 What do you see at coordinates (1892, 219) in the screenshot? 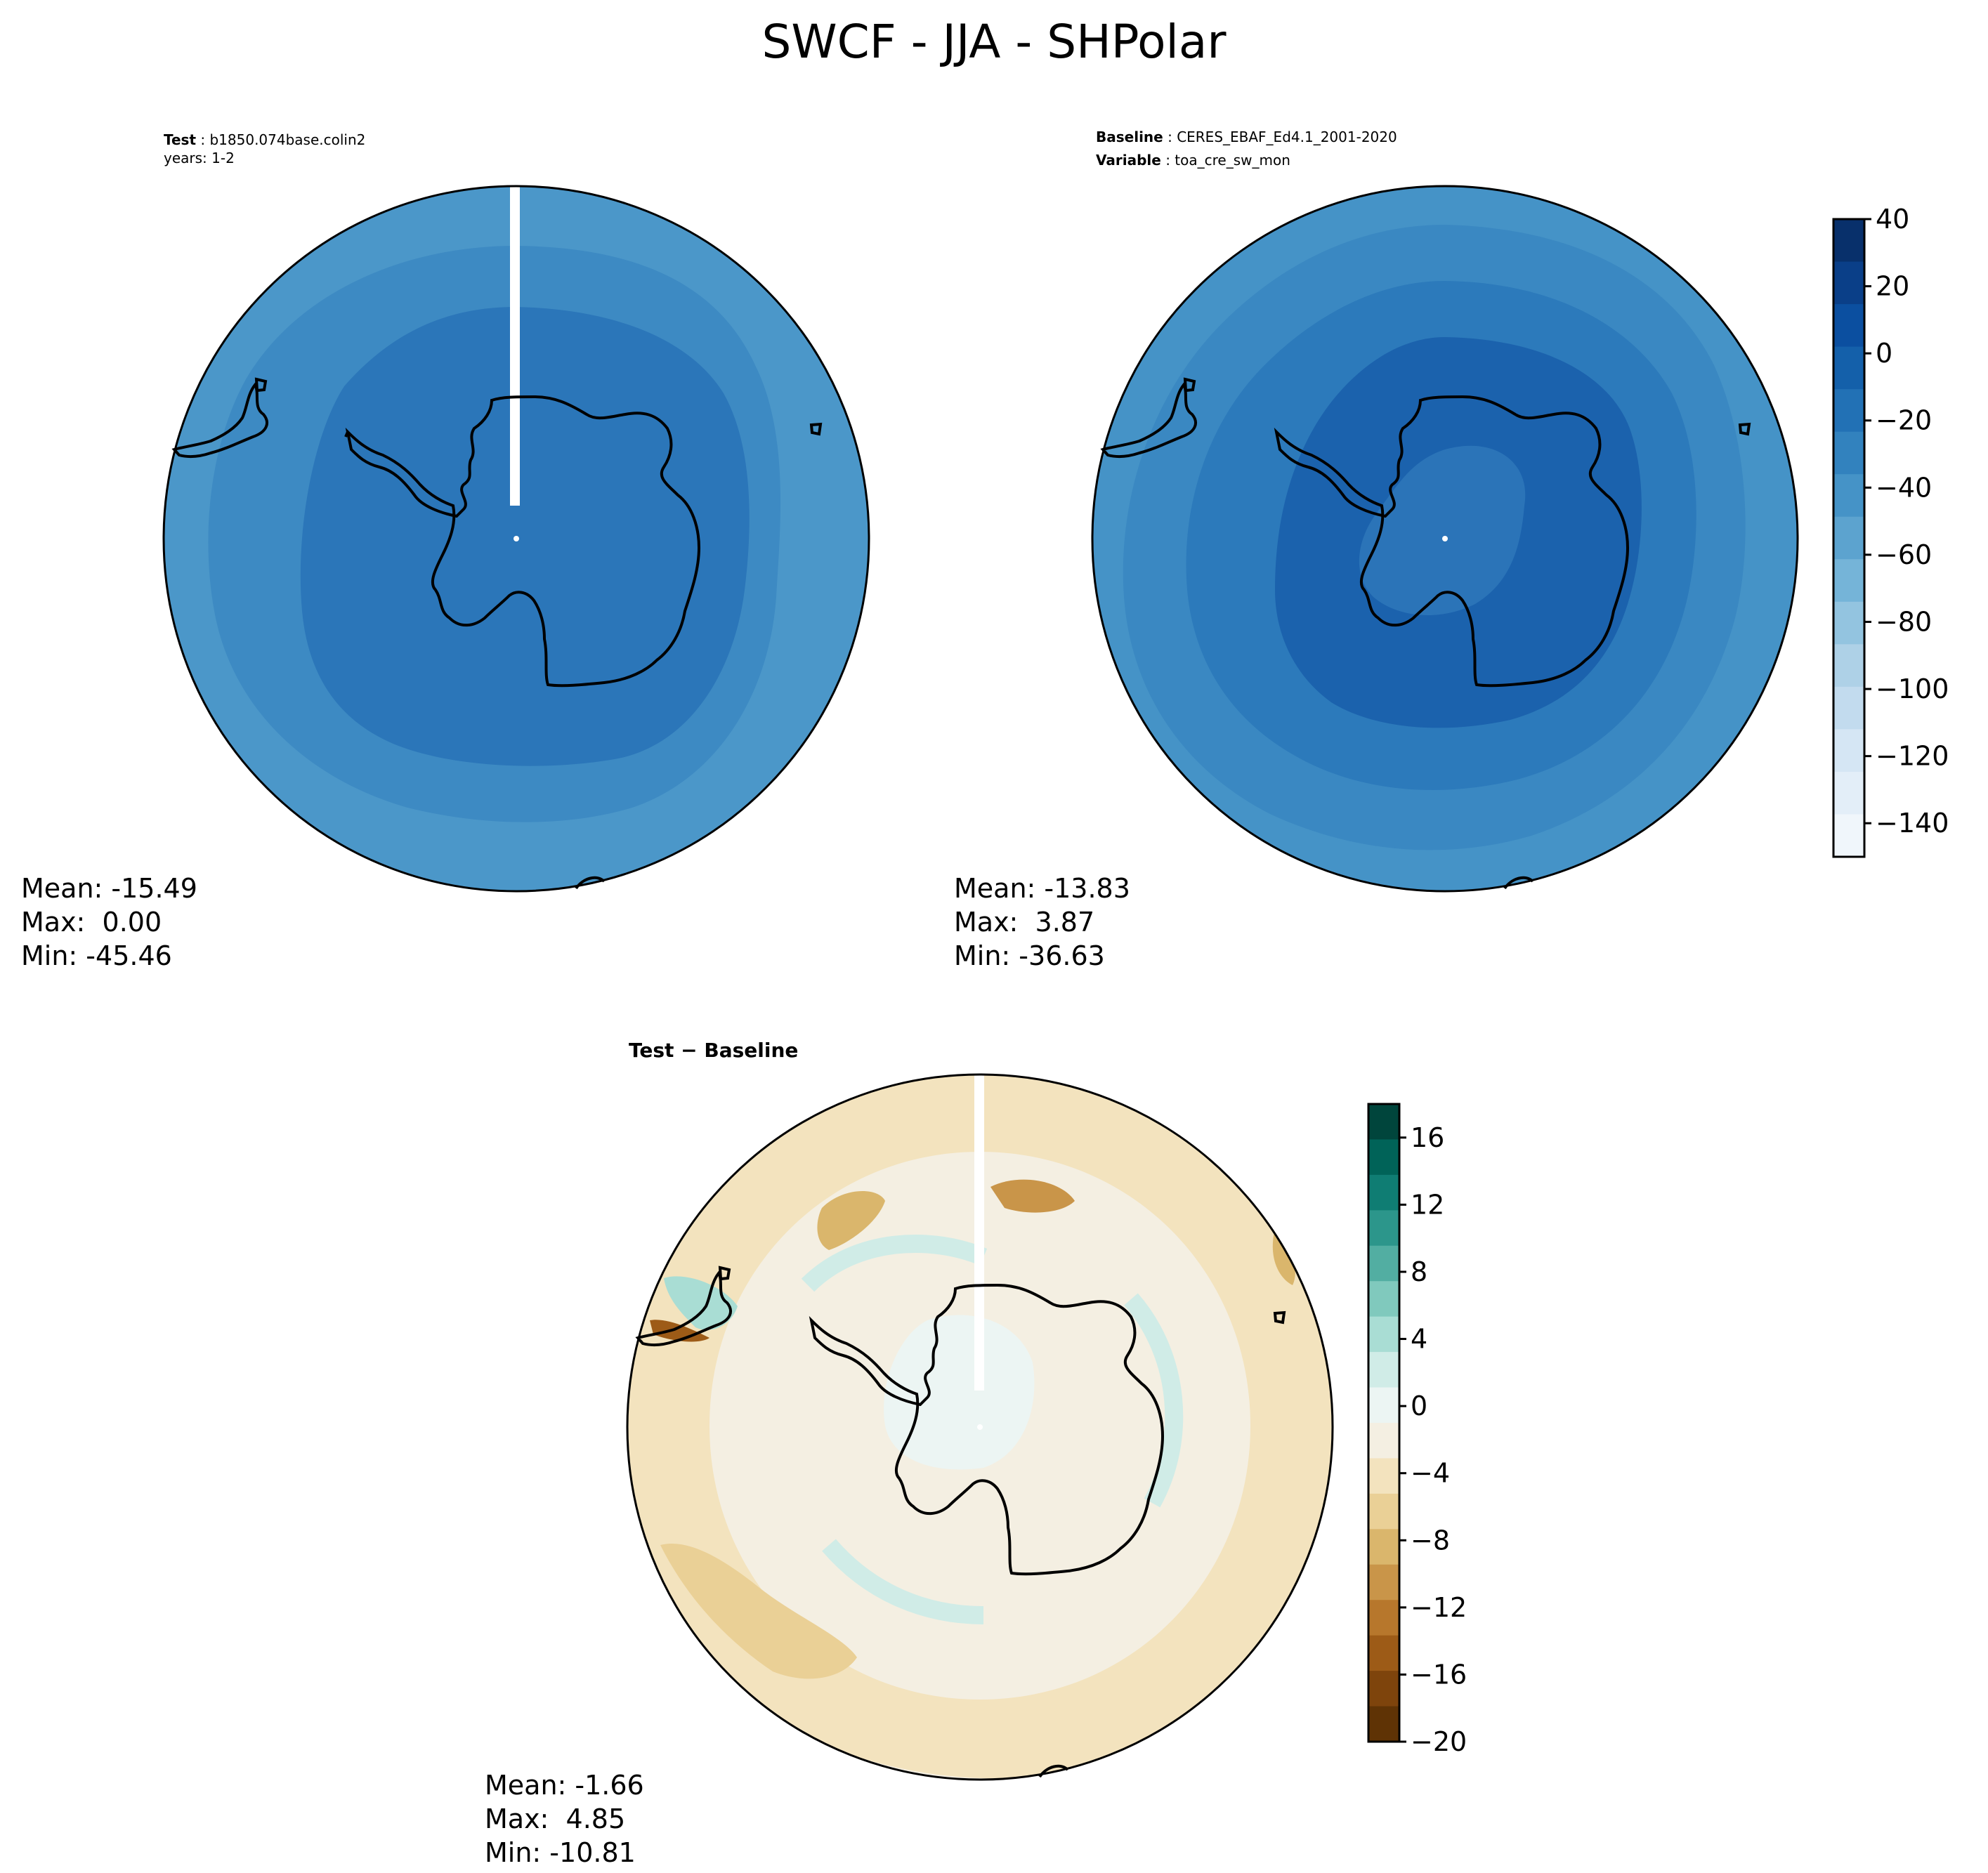
I see `baseline-colorbar-tick-label: 40` at bounding box center [1892, 219].